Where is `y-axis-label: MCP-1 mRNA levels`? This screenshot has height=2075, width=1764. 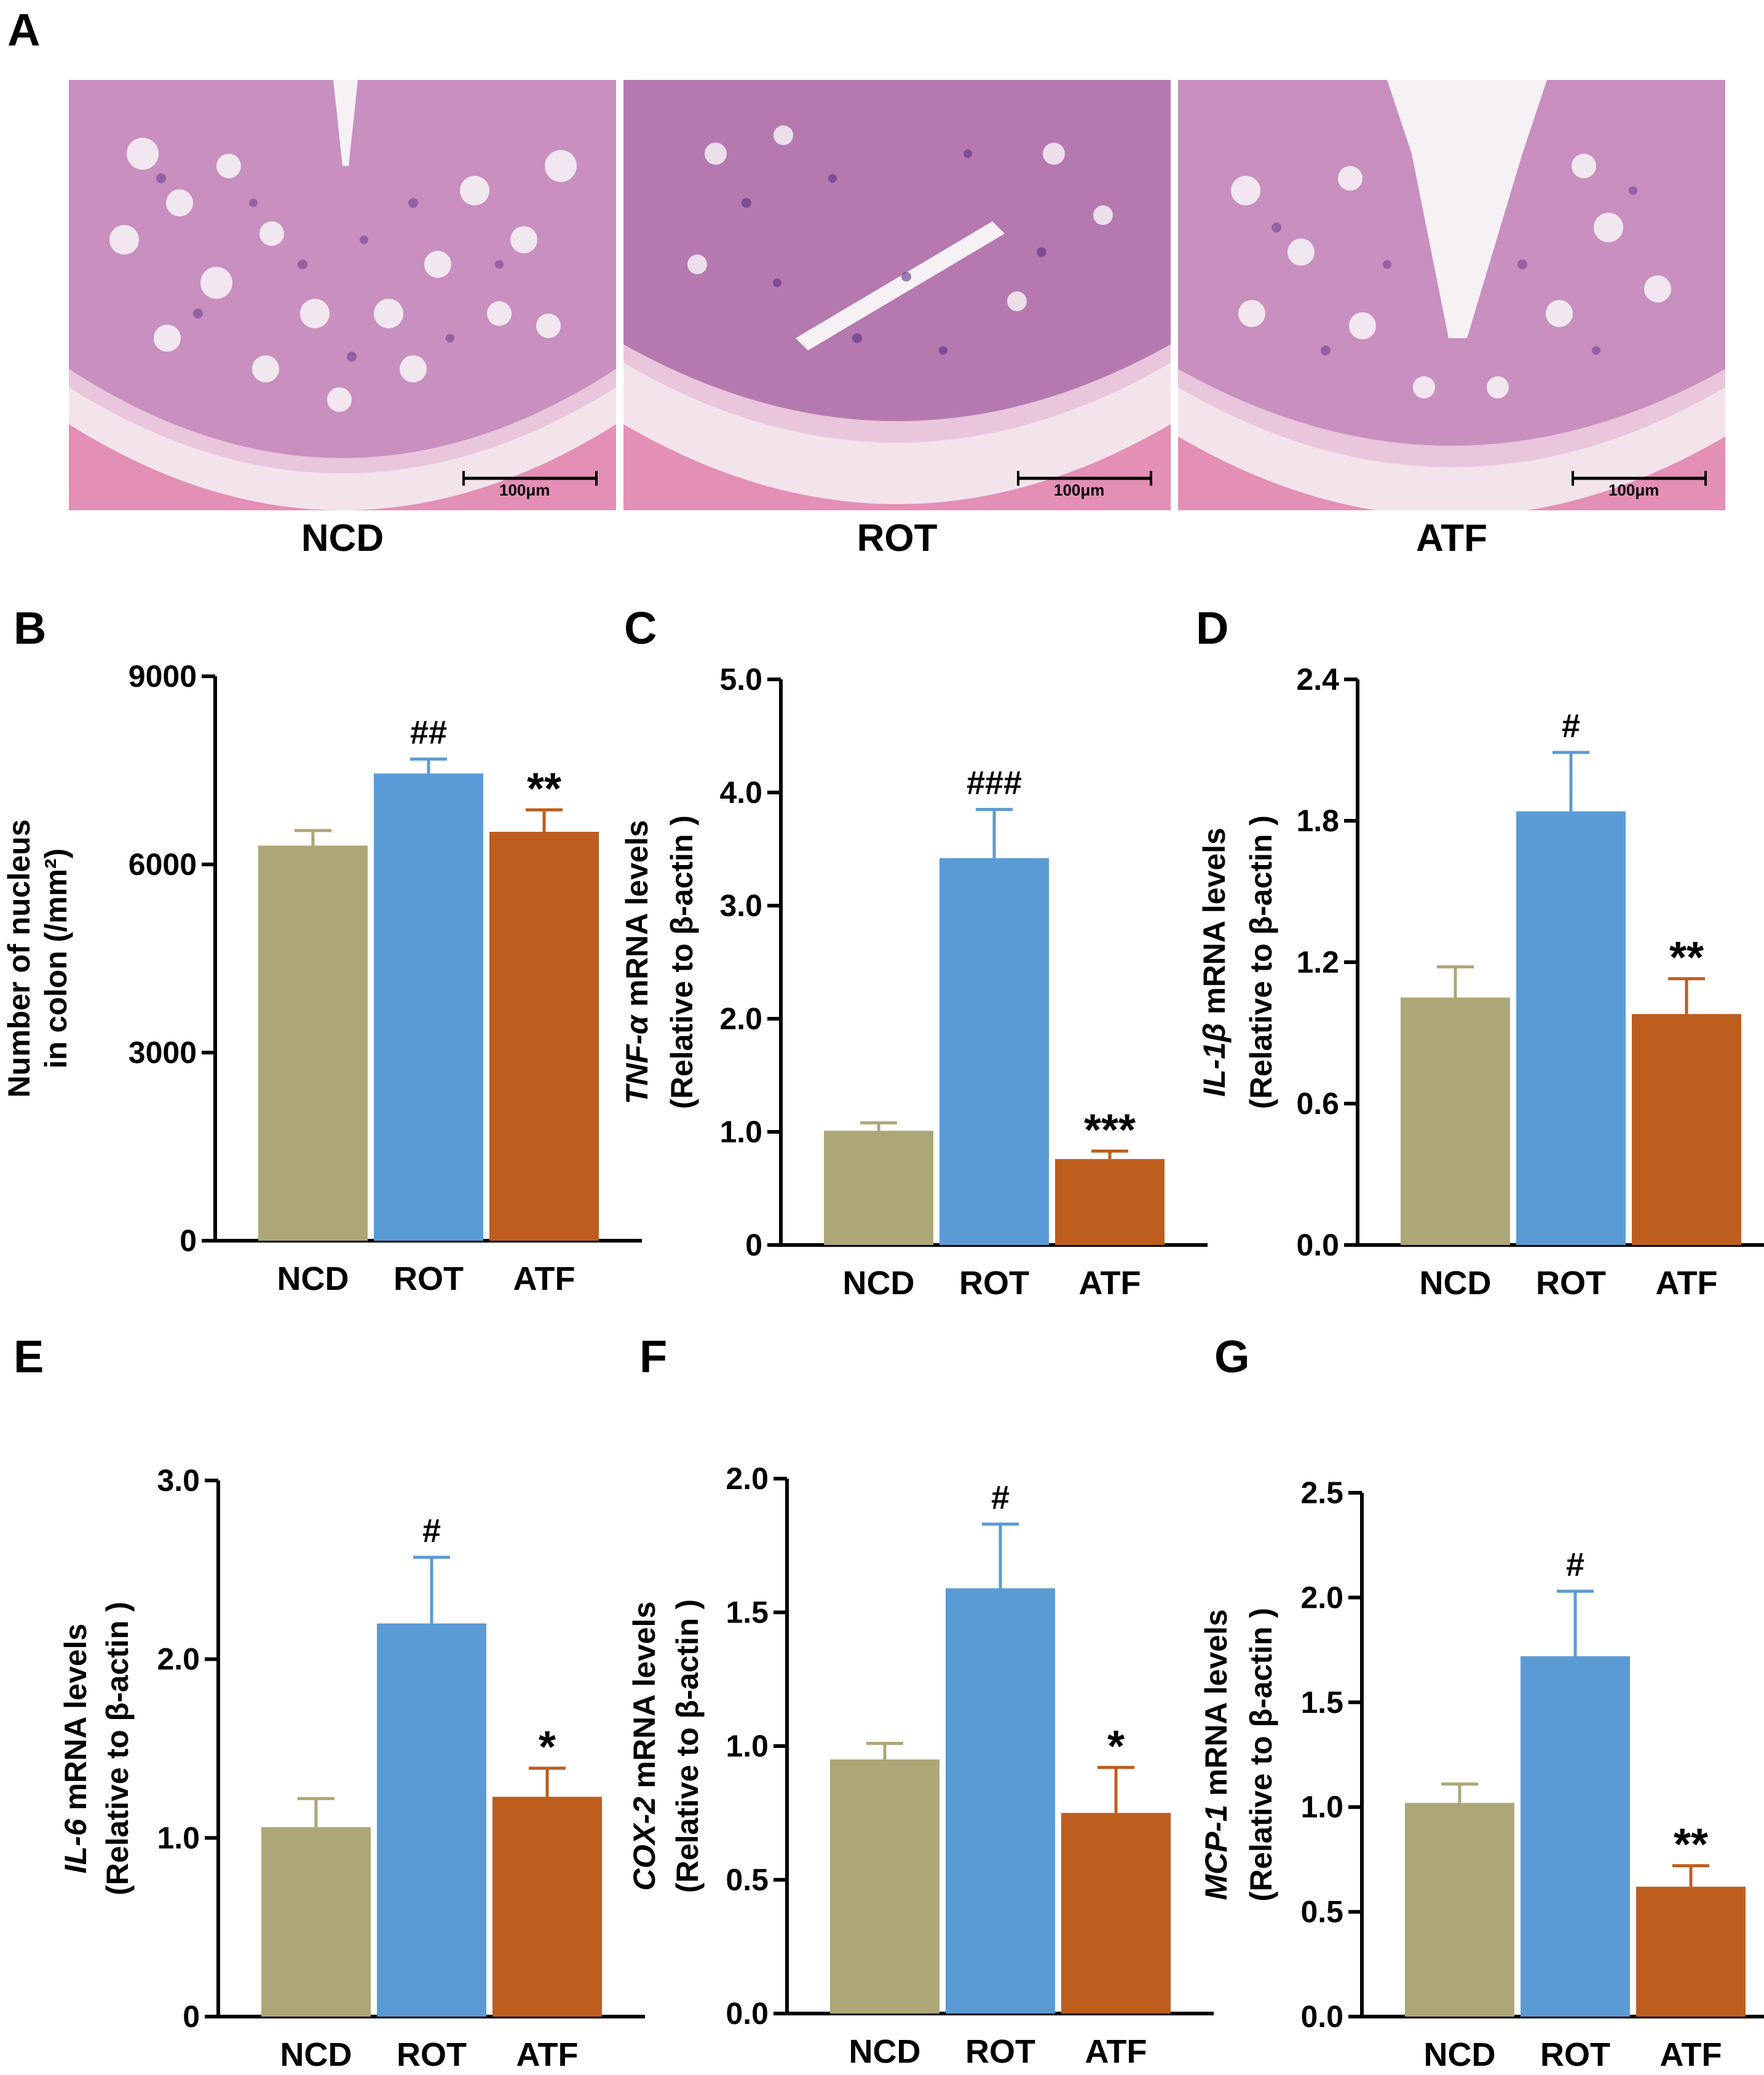
y-axis-label: MCP-1 mRNA levels is located at coordinates (1216, 1754).